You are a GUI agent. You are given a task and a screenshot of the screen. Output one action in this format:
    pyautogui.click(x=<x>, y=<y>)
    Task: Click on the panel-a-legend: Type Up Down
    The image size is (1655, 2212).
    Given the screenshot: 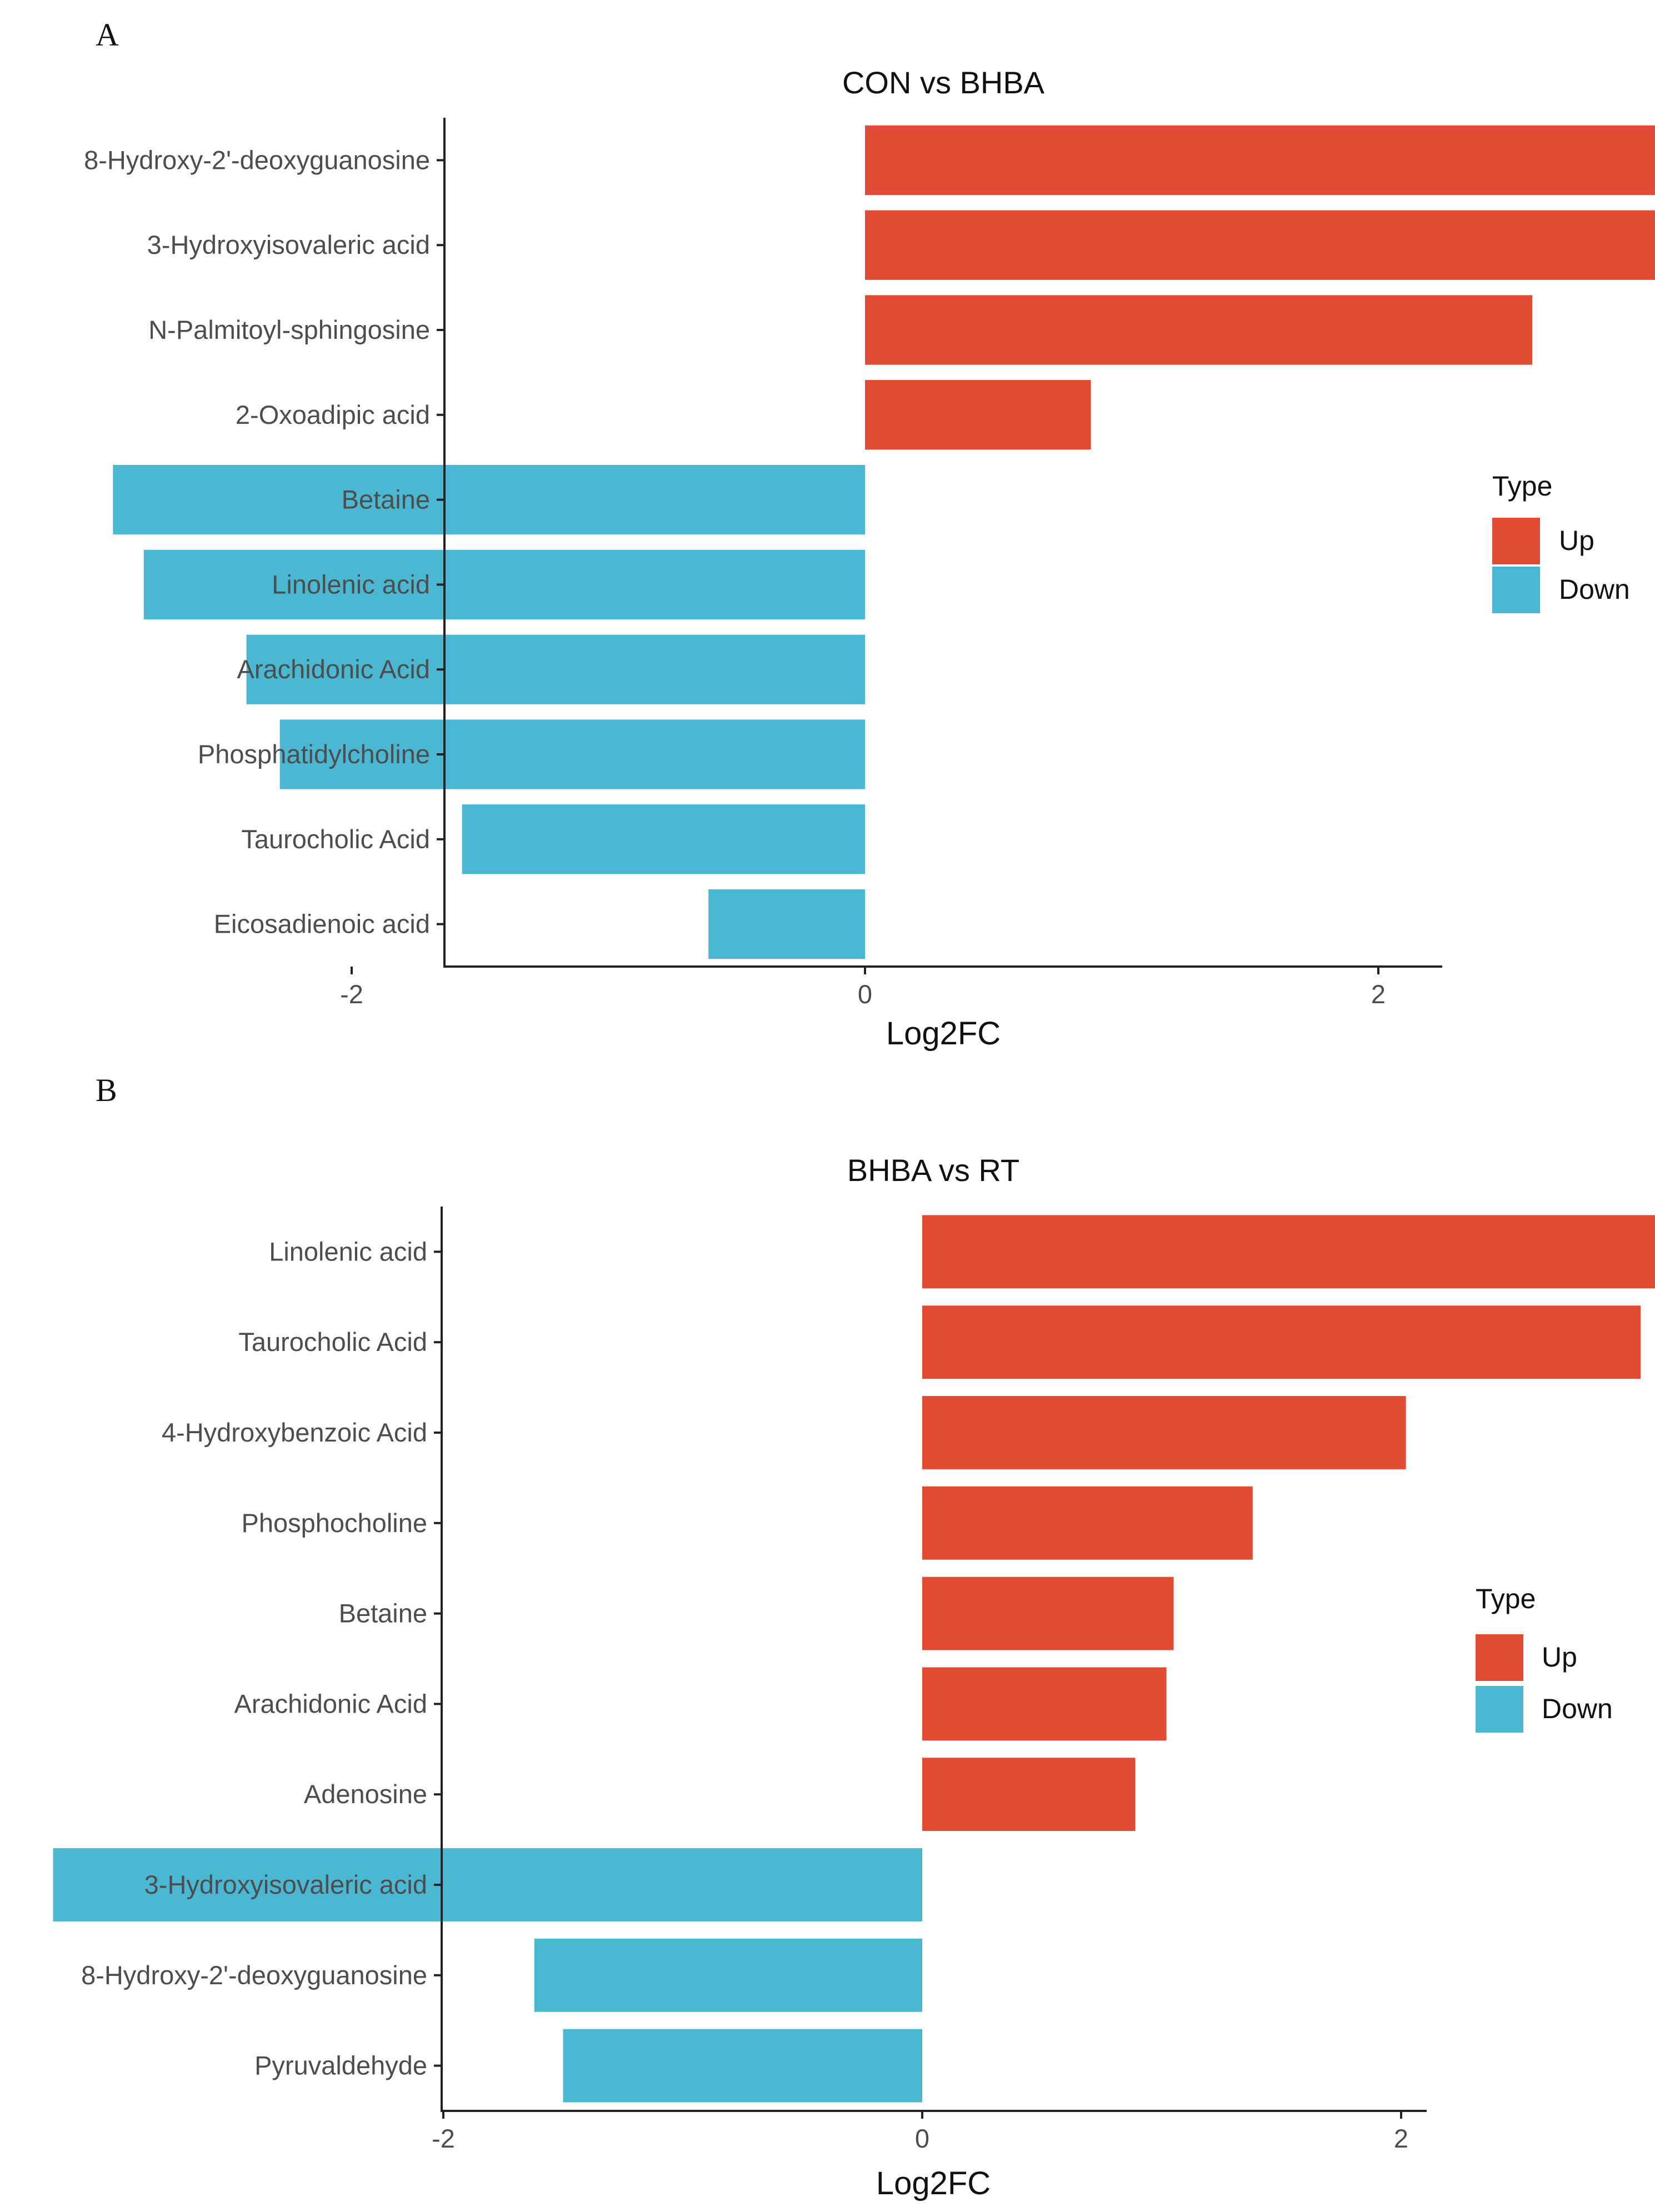 What is the action you would take?
    pyautogui.click(x=1561, y=542)
    